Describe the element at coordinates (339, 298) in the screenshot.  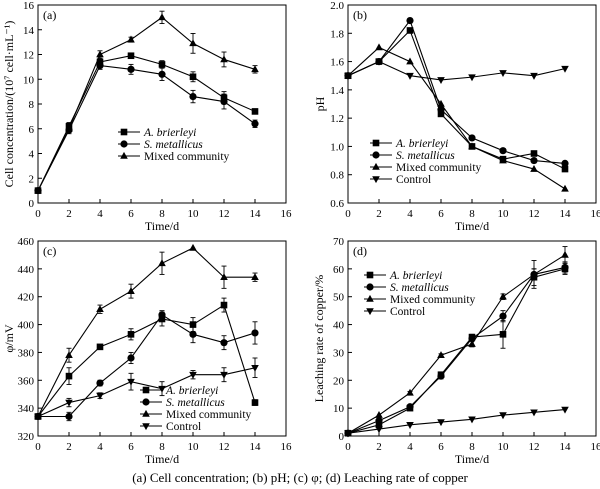
I see `y-tick-label: 50` at that location.